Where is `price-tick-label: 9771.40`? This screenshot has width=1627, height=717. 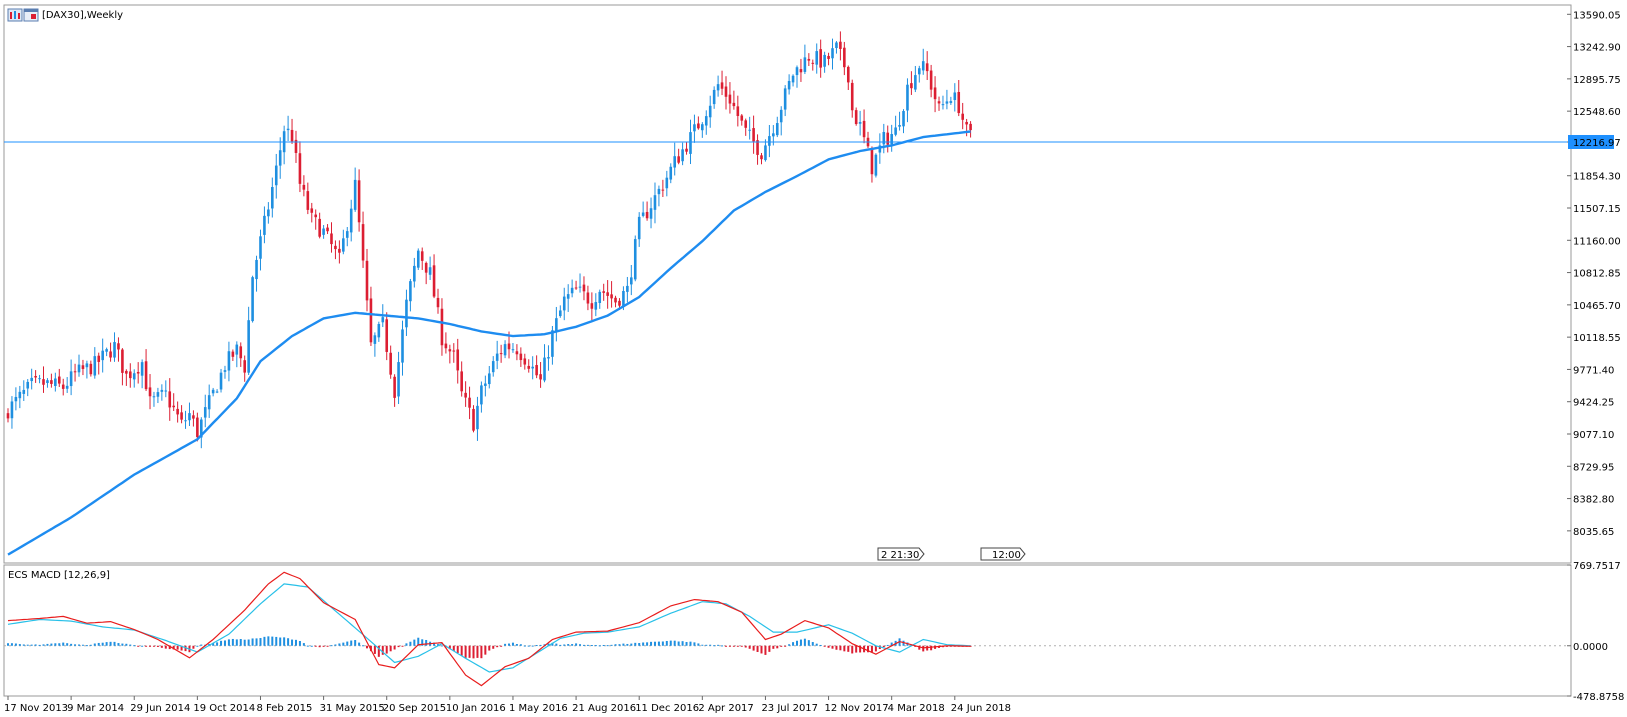
price-tick-label: 9771.40 is located at coordinates (1593, 370).